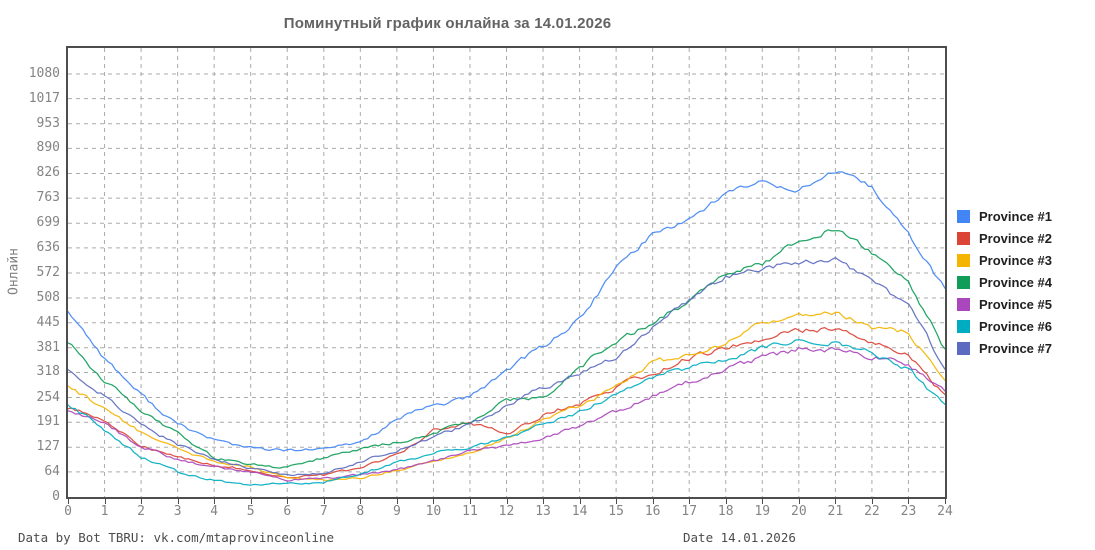 Image resolution: width=1095 pixels, height=550 pixels. What do you see at coordinates (447, 23) in the screenshot?
I see `chart-title: Поминутный график онлайна за 14.01.2026` at bounding box center [447, 23].